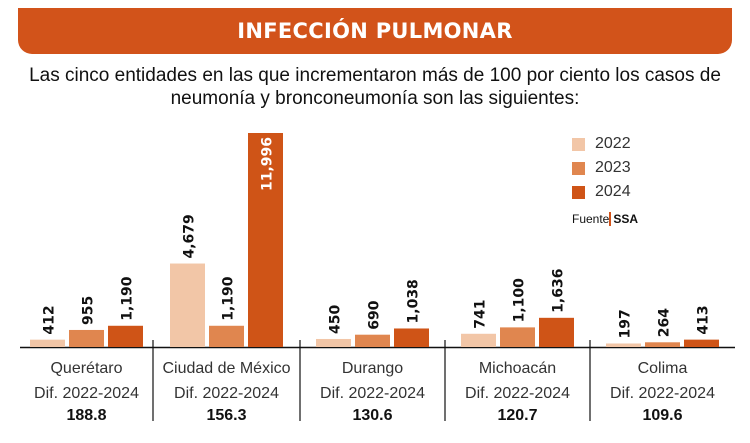 This screenshot has height=443, width=750. I want to click on diff-value: 130.6, so click(372, 415).